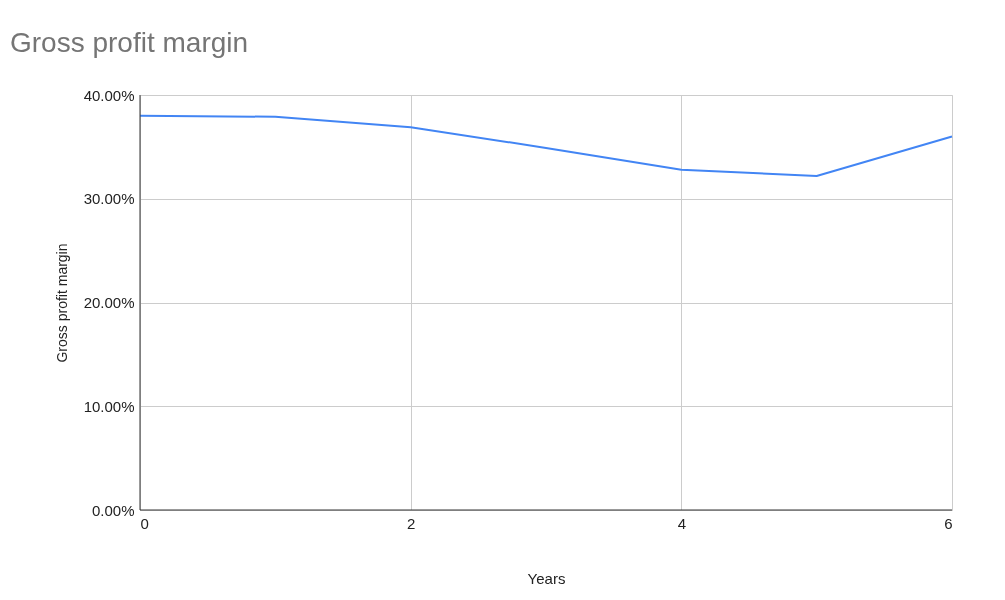 The image size is (1005, 600). Describe the element at coordinates (411, 523) in the screenshot. I see `x-tick-label: 2` at that location.